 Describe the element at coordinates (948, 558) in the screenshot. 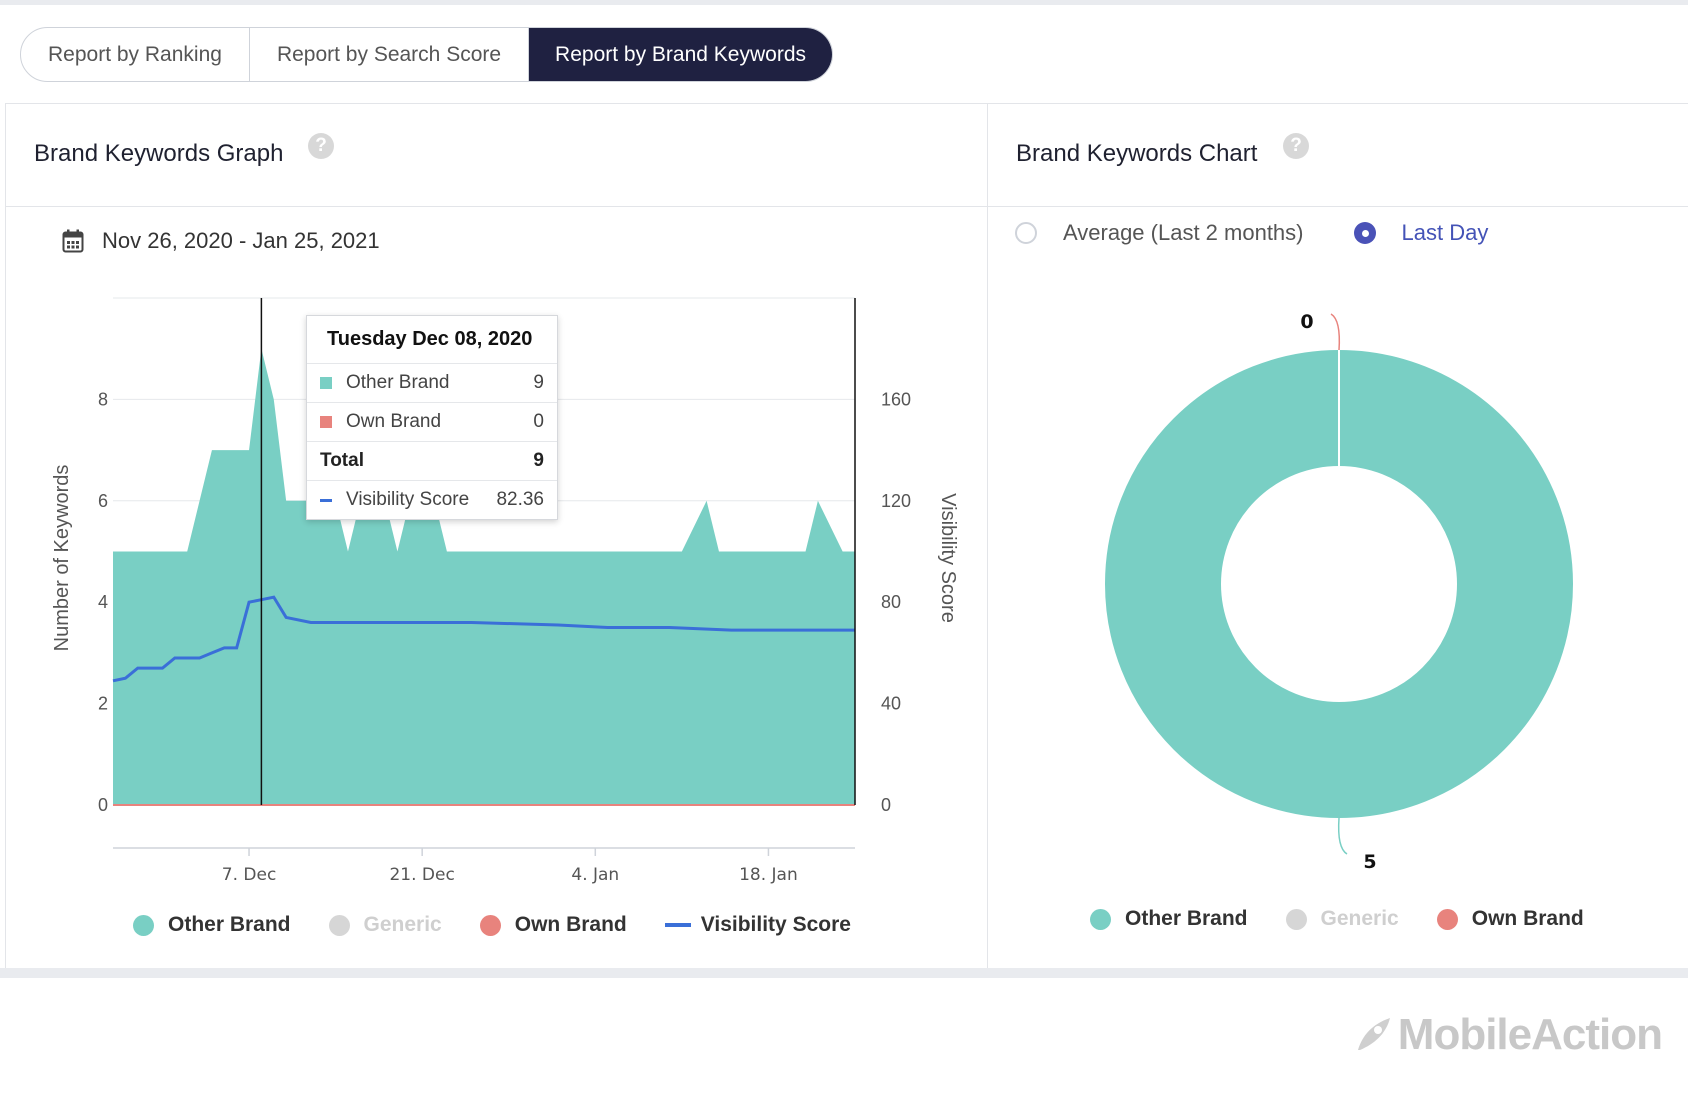

I see `y2-axis-title: Visibility Score` at that location.